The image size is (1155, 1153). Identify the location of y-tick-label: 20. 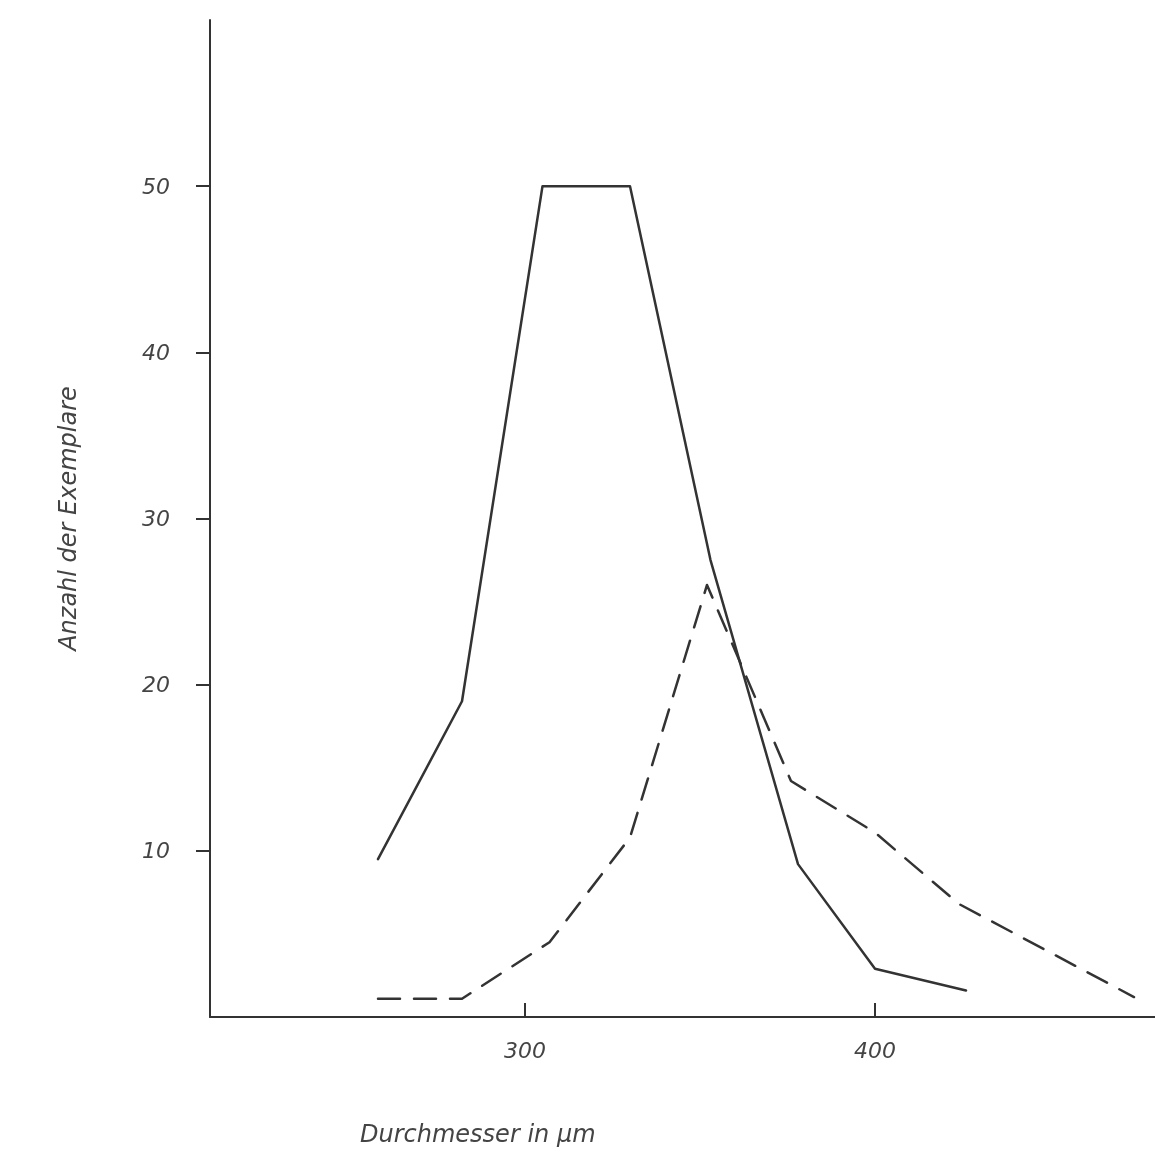
(156, 685).